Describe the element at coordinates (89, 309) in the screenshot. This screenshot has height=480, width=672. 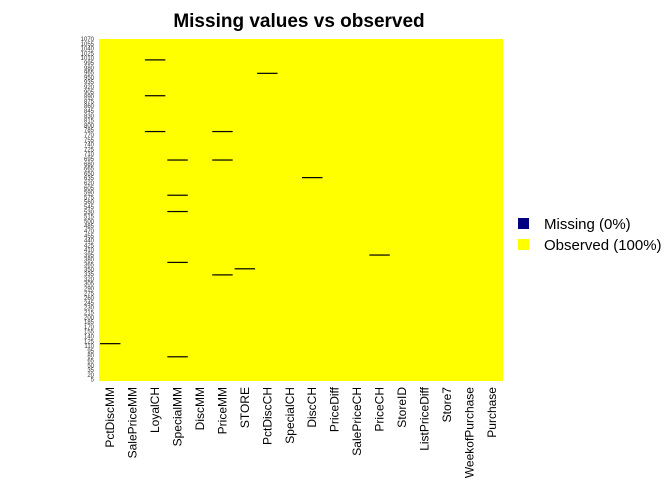
I see `y-tick-label: 230` at that location.